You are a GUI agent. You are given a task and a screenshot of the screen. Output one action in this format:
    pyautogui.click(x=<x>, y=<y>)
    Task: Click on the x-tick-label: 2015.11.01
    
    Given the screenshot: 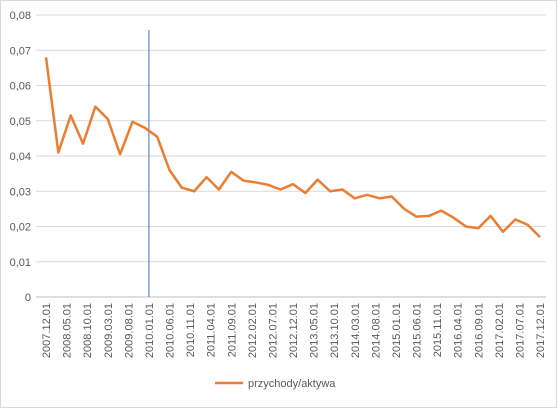 What is the action you would take?
    pyautogui.click(x=438, y=330)
    